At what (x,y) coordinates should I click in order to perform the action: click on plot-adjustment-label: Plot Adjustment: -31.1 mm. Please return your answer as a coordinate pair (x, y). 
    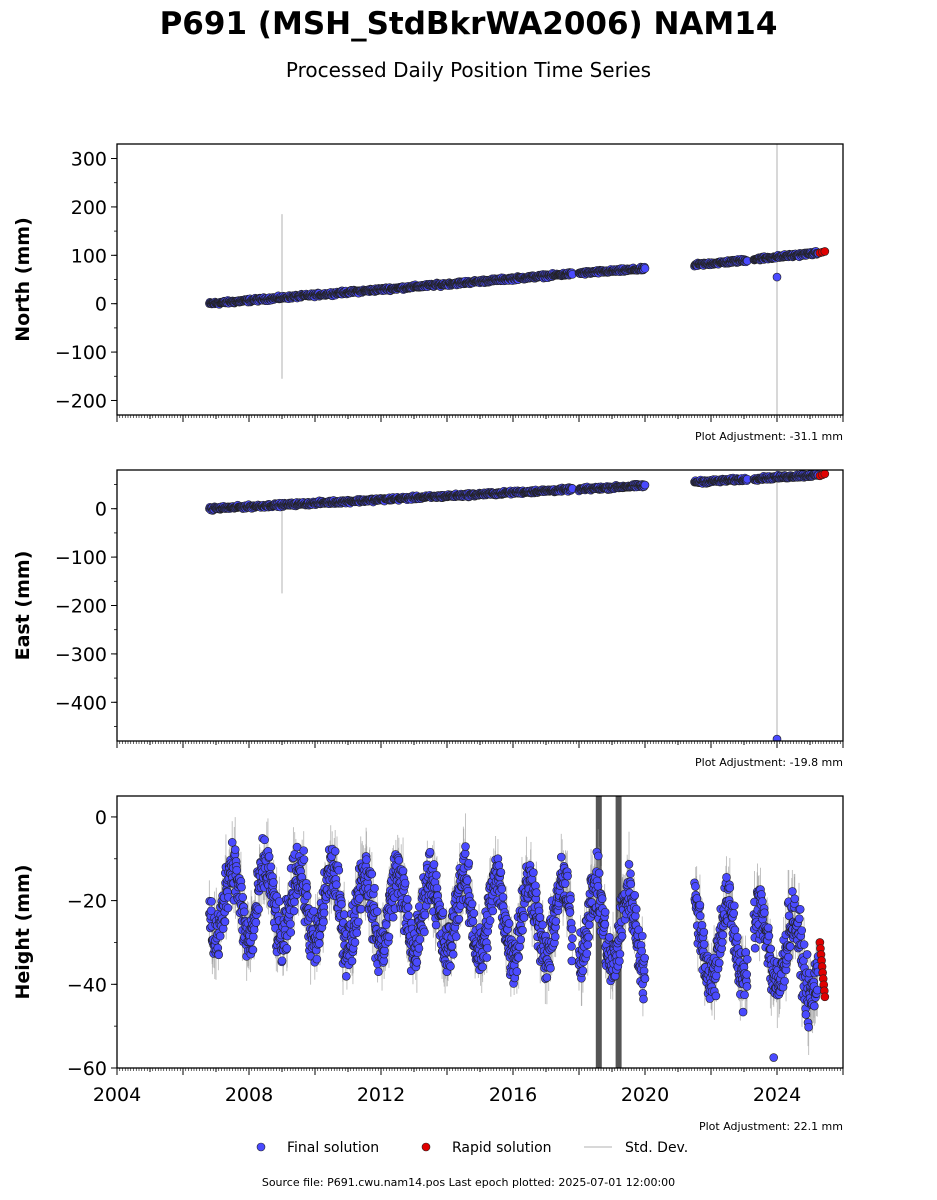
    Looking at the image, I should click on (769, 436).